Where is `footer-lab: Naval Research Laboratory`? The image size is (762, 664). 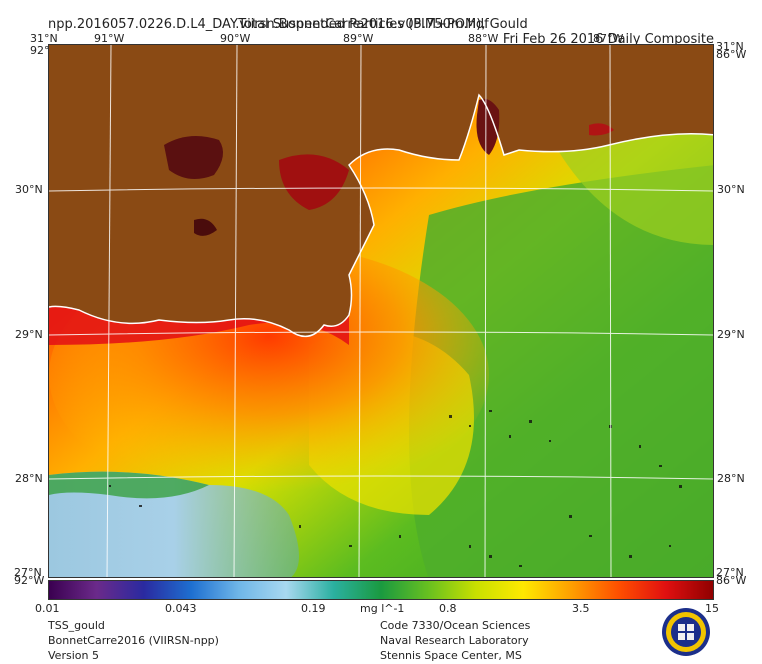 footer-lab: Naval Research Laboratory is located at coordinates (454, 640).